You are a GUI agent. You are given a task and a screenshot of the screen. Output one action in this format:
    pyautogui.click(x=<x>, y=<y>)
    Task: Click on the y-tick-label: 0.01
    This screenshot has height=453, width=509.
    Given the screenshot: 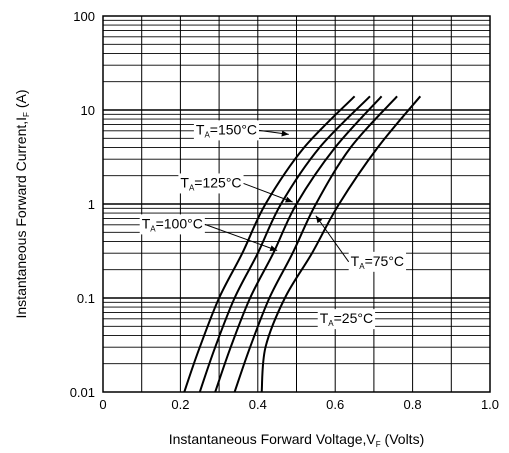 What is the action you would take?
    pyautogui.click(x=82, y=392)
    